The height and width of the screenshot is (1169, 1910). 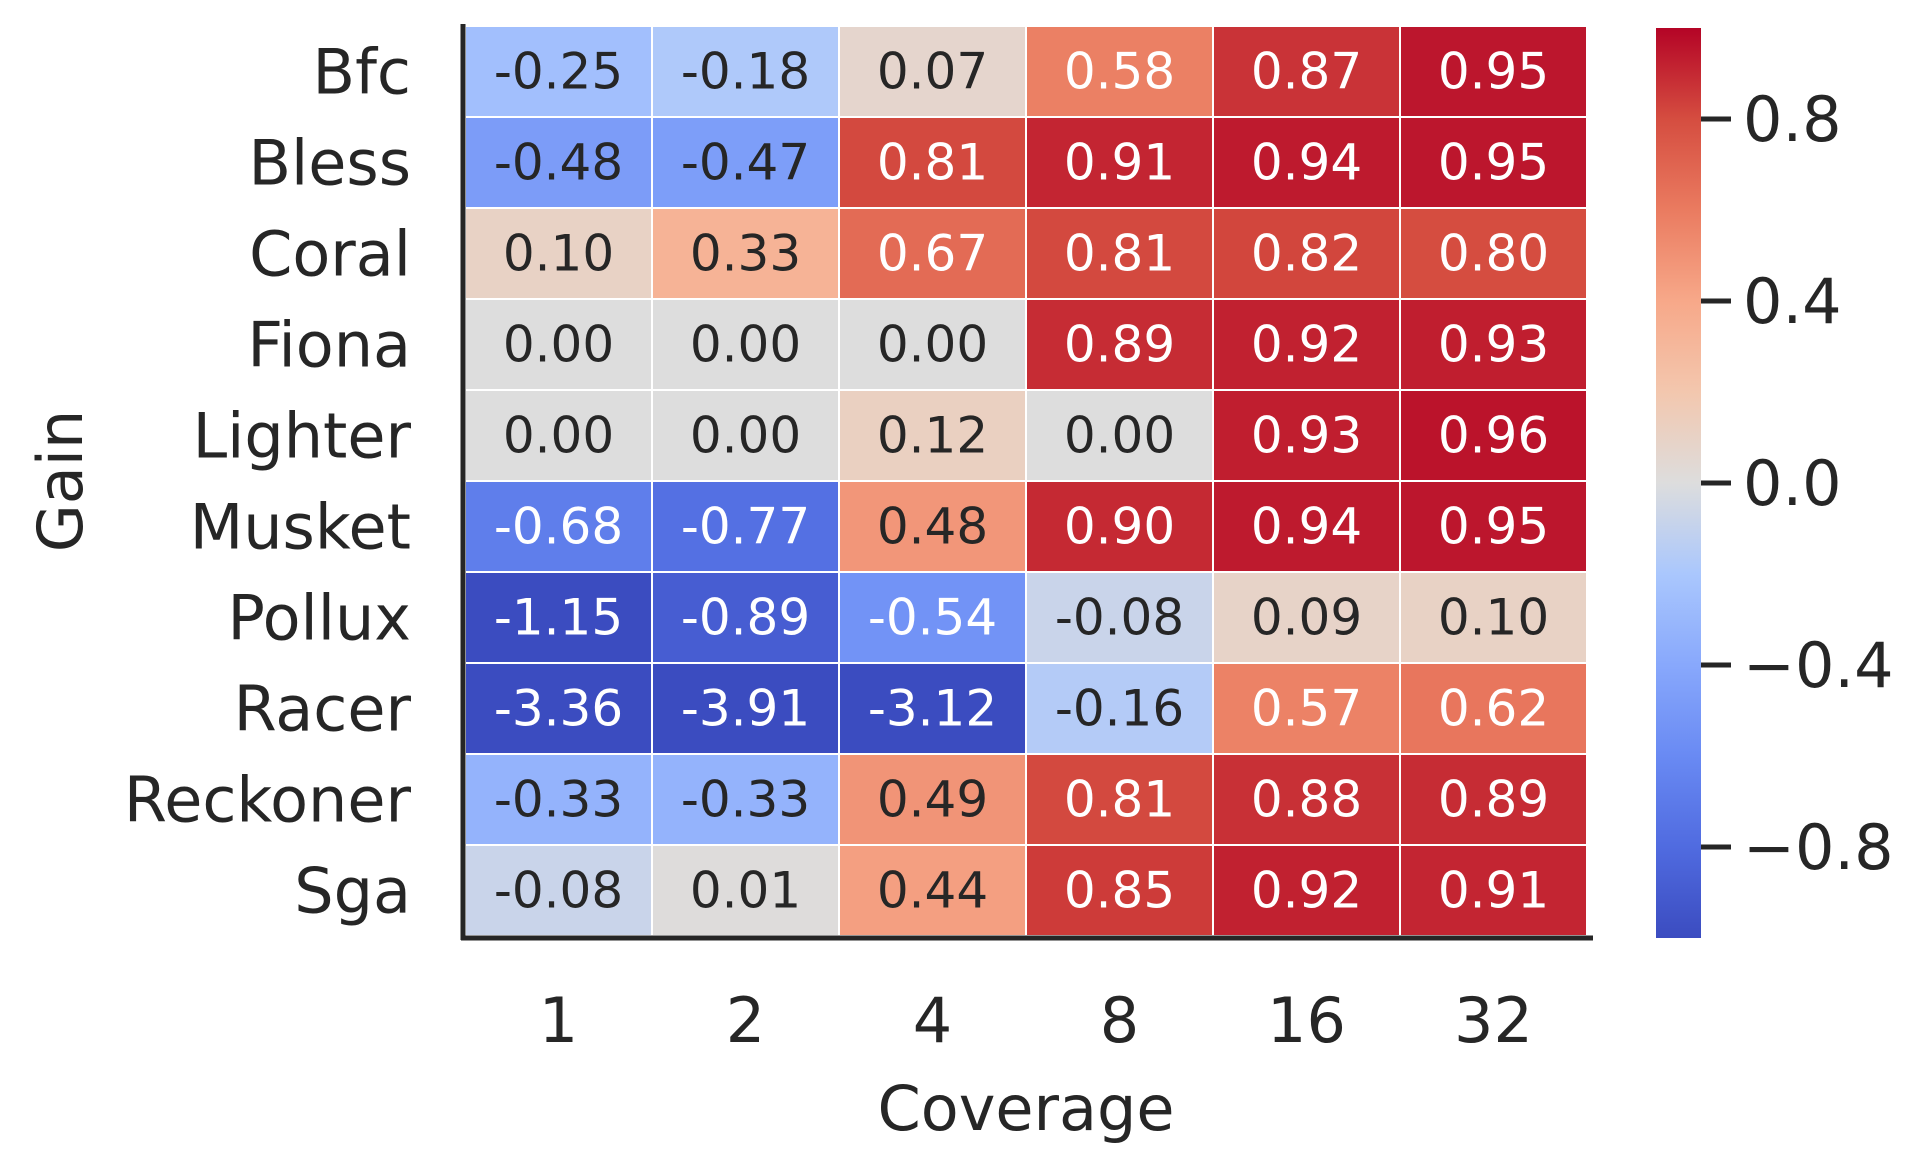 I want to click on heatmap-cell-label: 0.49, so click(x=932, y=800).